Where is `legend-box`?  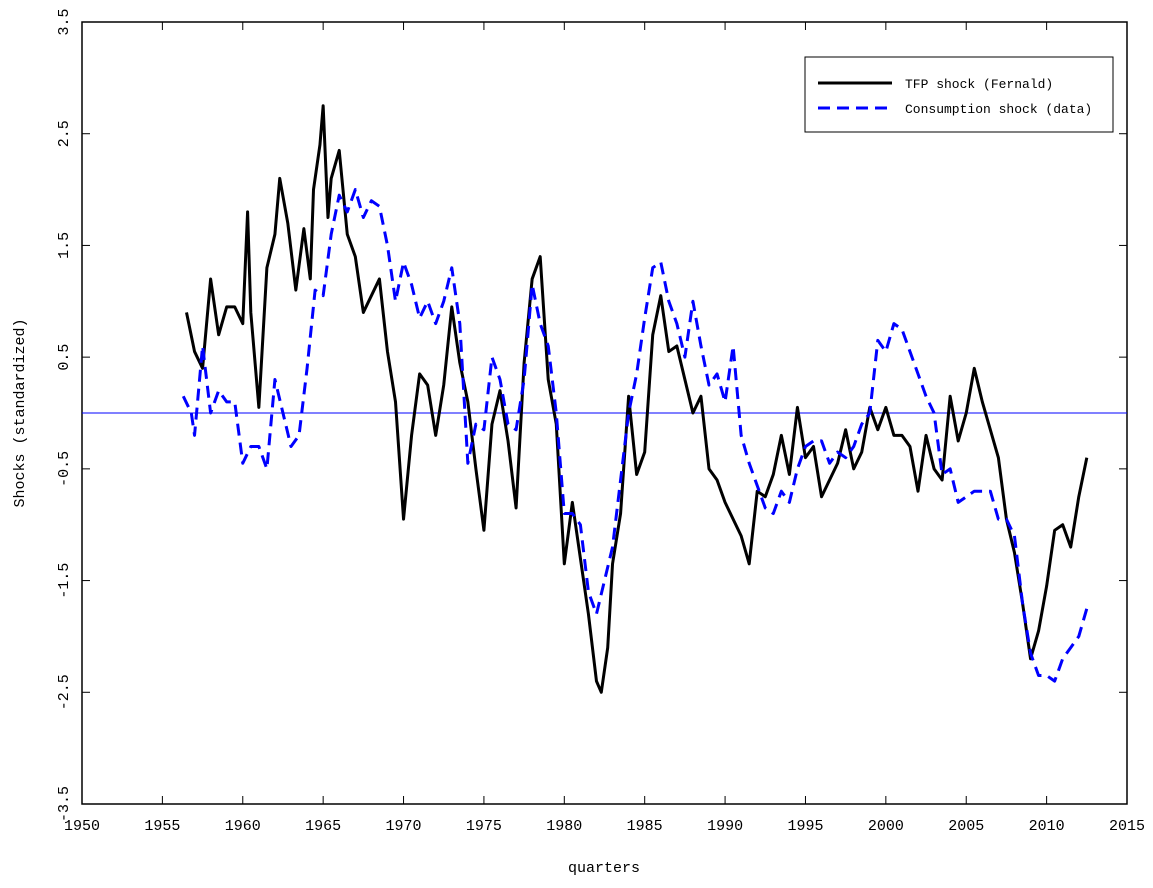 legend-box is located at coordinates (959, 94).